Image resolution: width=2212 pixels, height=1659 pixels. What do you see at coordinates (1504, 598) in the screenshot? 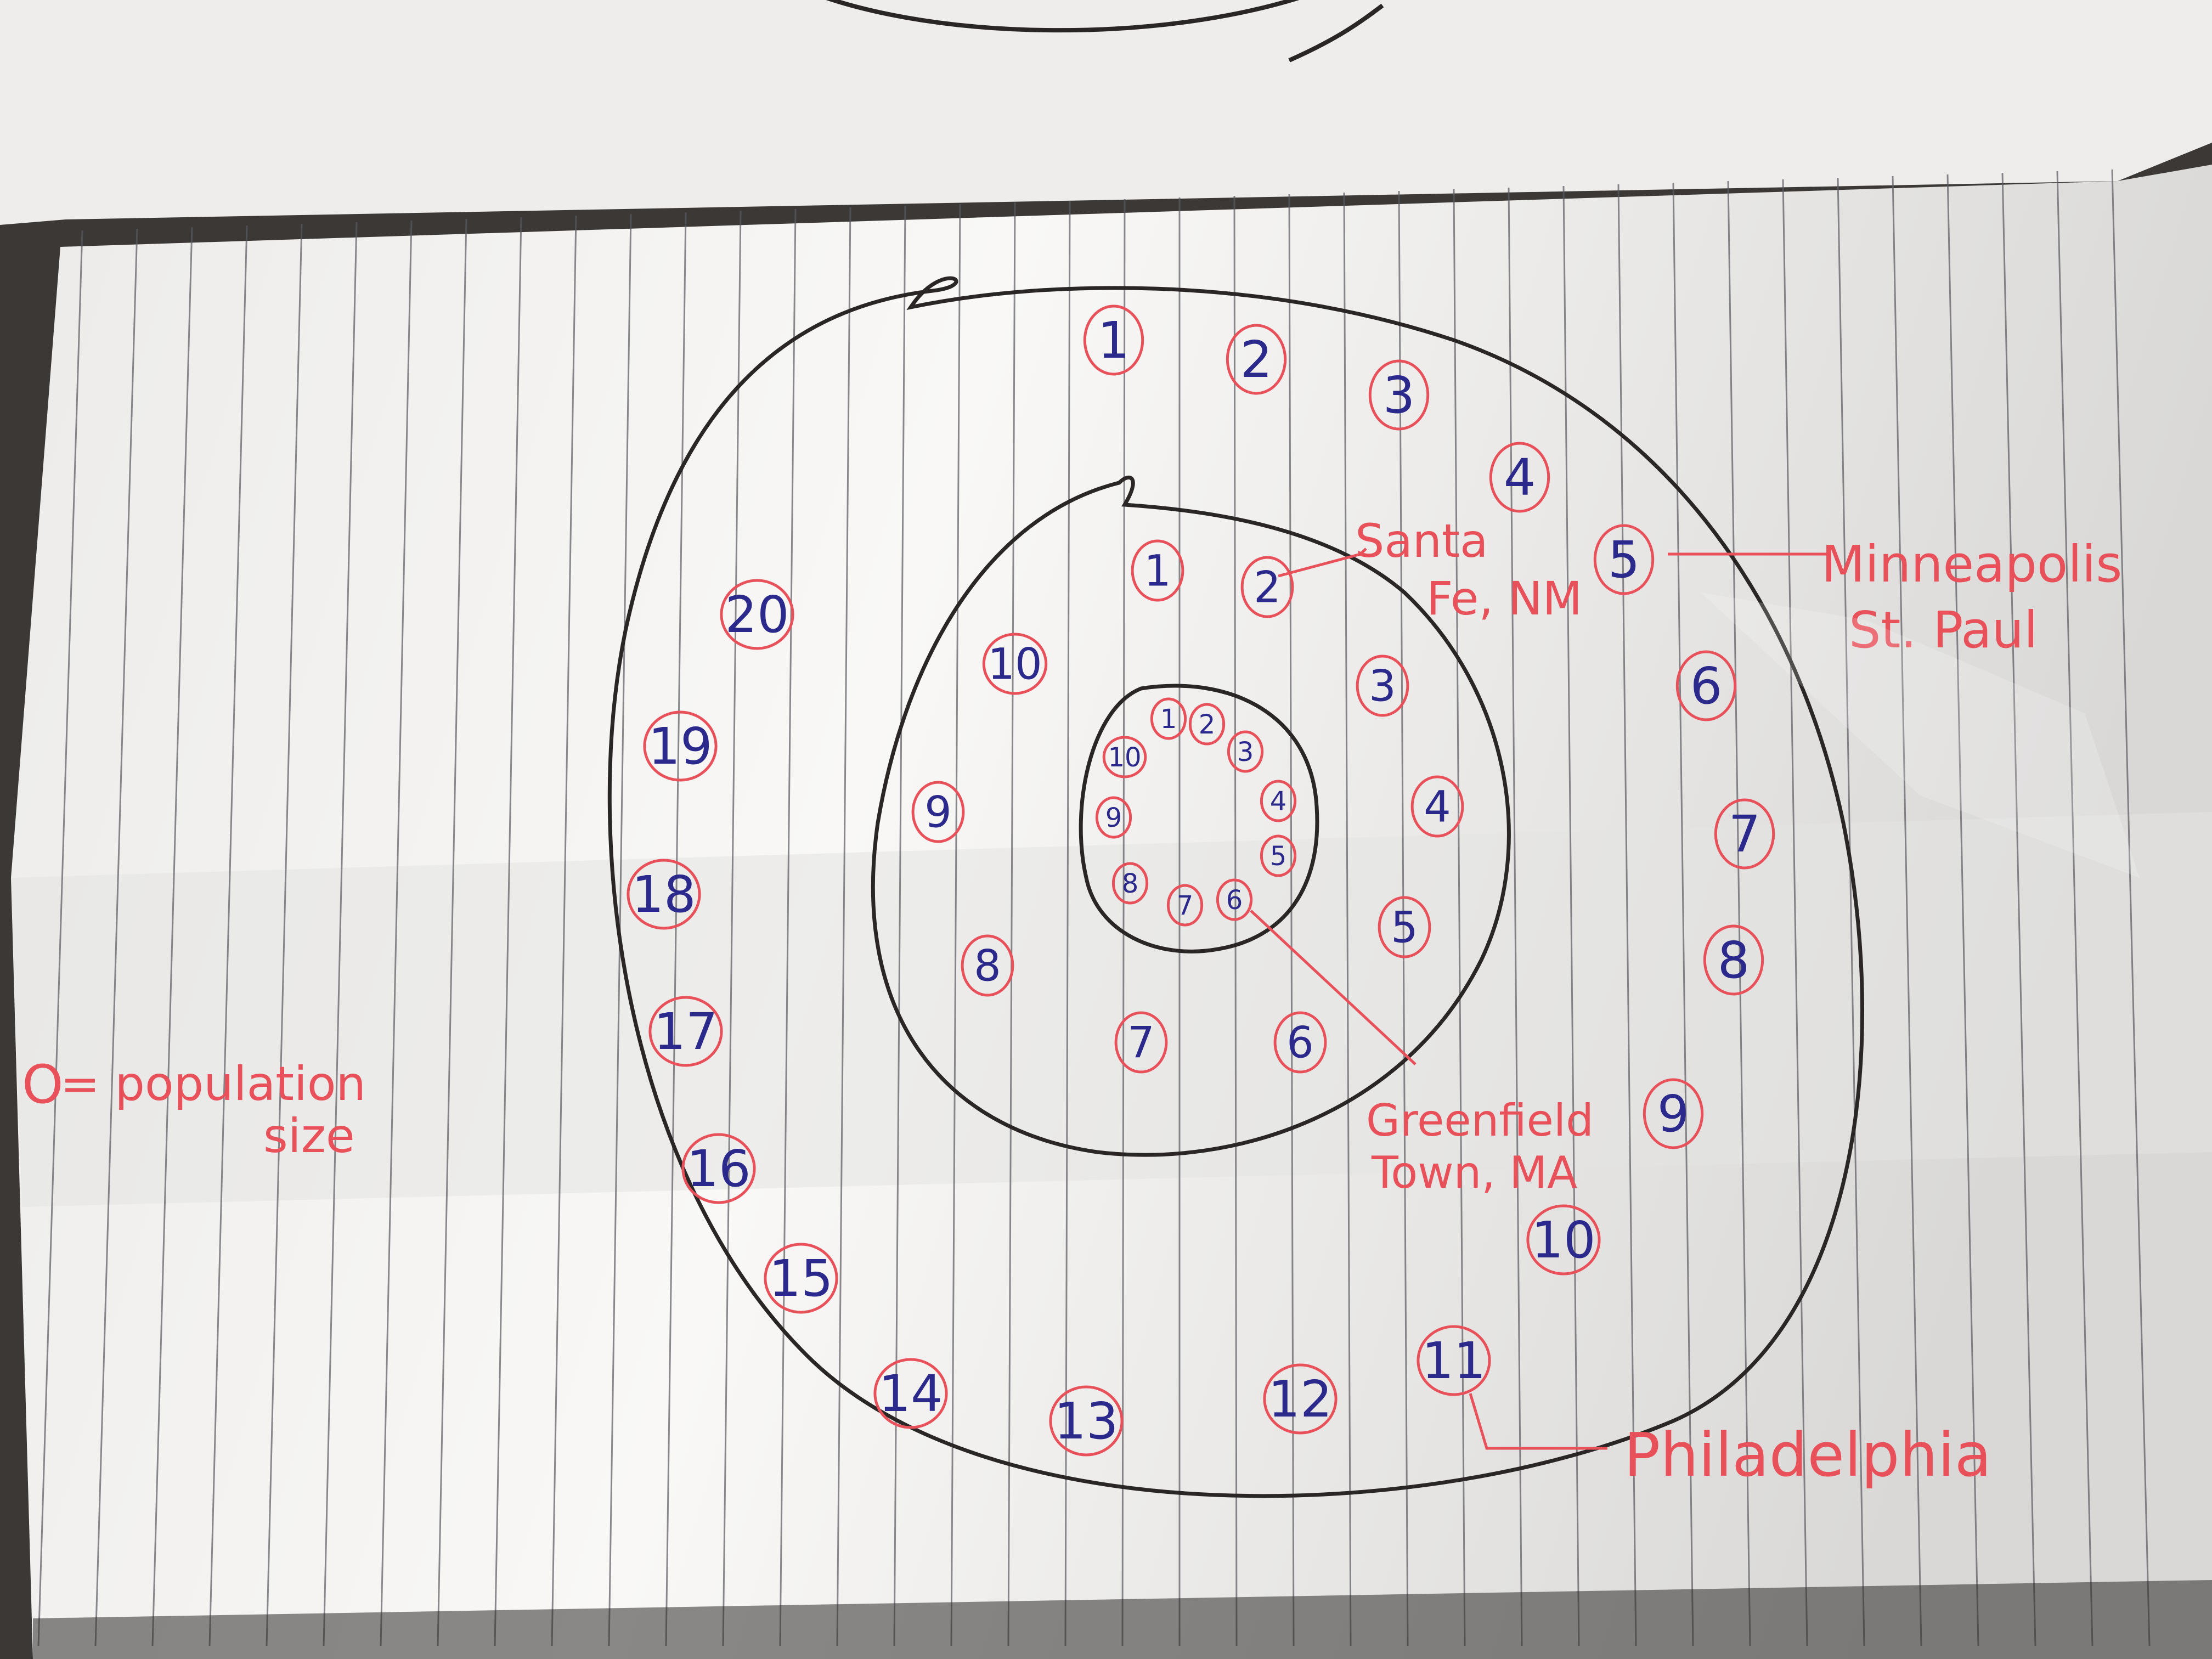
I see `santa-fe-label-2: Fe, NM` at bounding box center [1504, 598].